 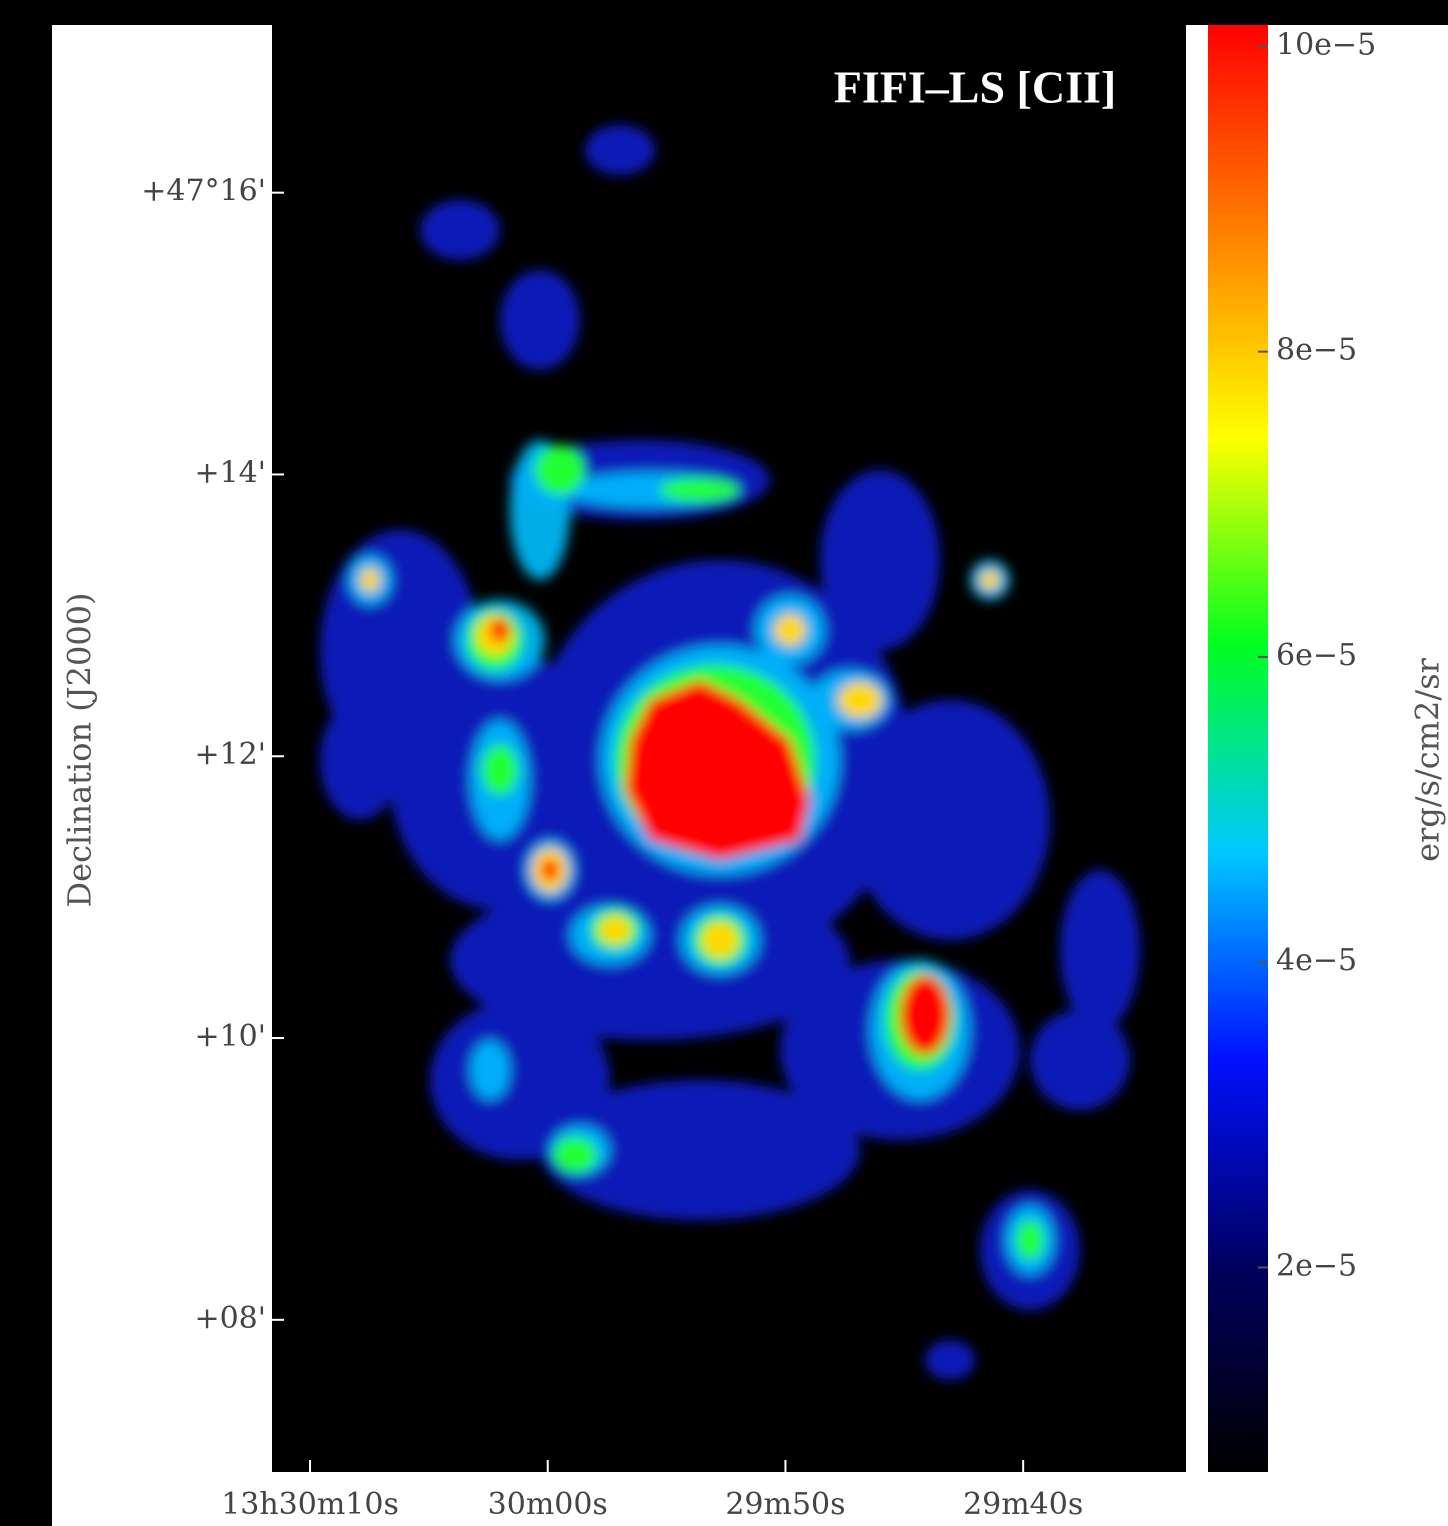 I want to click on colorbar-tick-label: 8e−5, so click(x=1316, y=350).